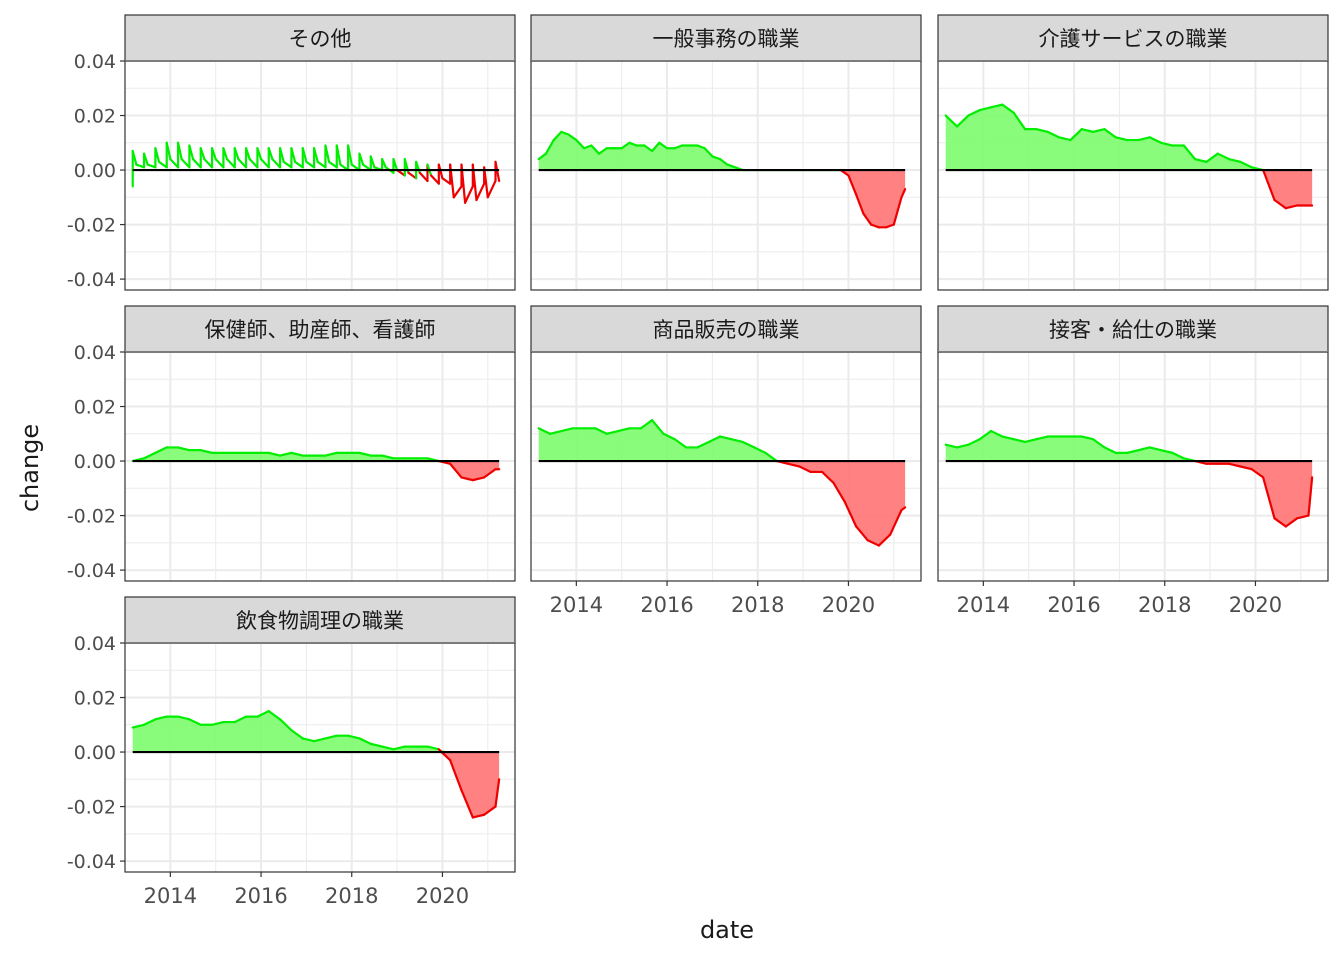 This screenshot has width=1344, height=964. Describe the element at coordinates (320, 330) in the screenshot. I see `facet-title: 保健師、助産師、看護師` at that location.